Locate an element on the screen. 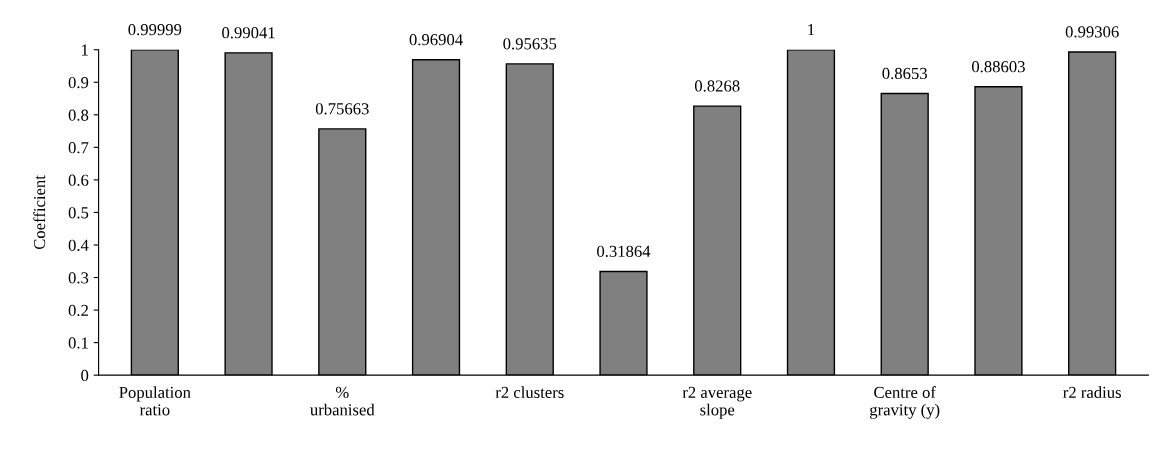  data-label: 0.99041 is located at coordinates (248, 33).